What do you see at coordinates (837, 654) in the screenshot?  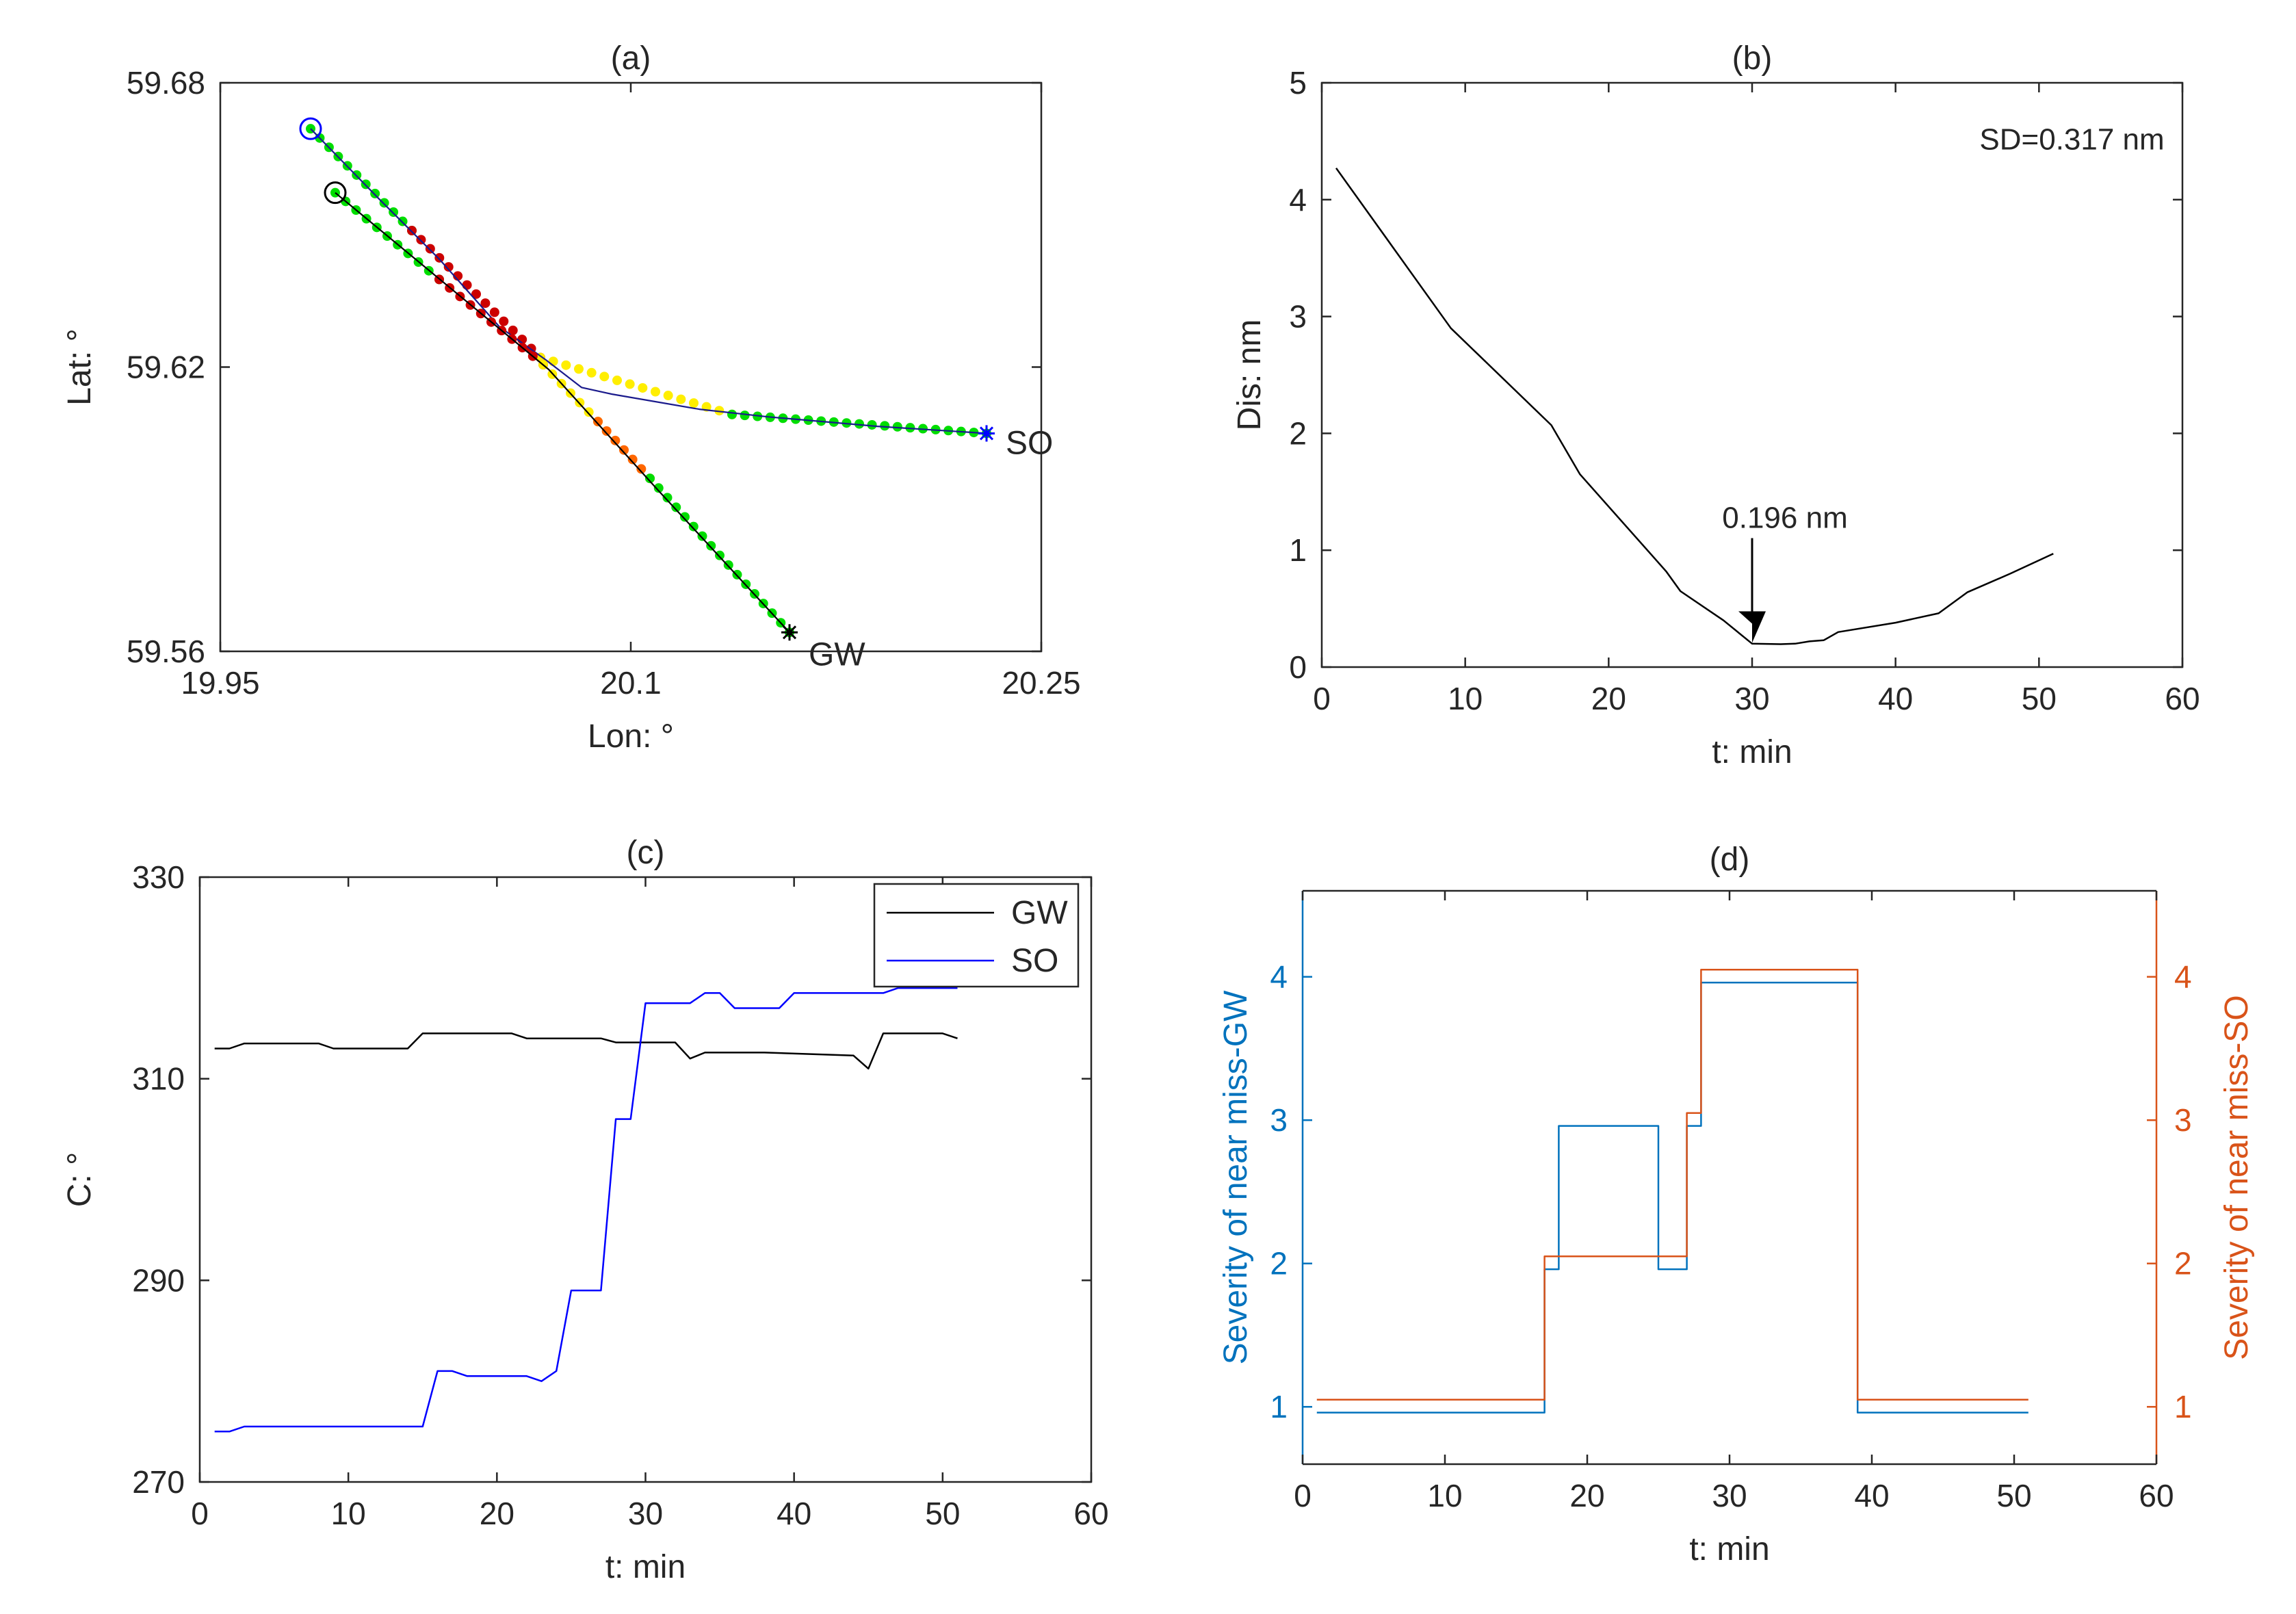 I see `vessel-label-gw: GW` at bounding box center [837, 654].